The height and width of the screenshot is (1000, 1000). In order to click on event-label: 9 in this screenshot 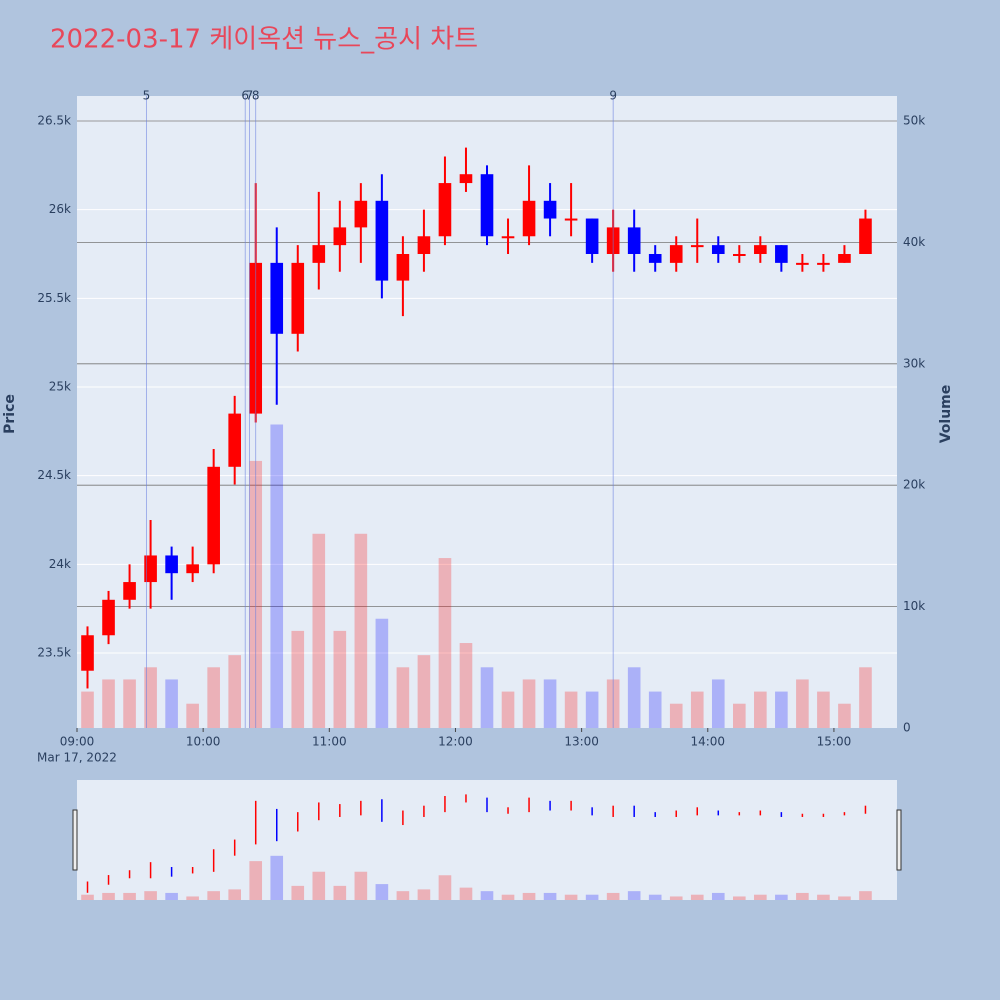, I will do `click(613, 96)`.